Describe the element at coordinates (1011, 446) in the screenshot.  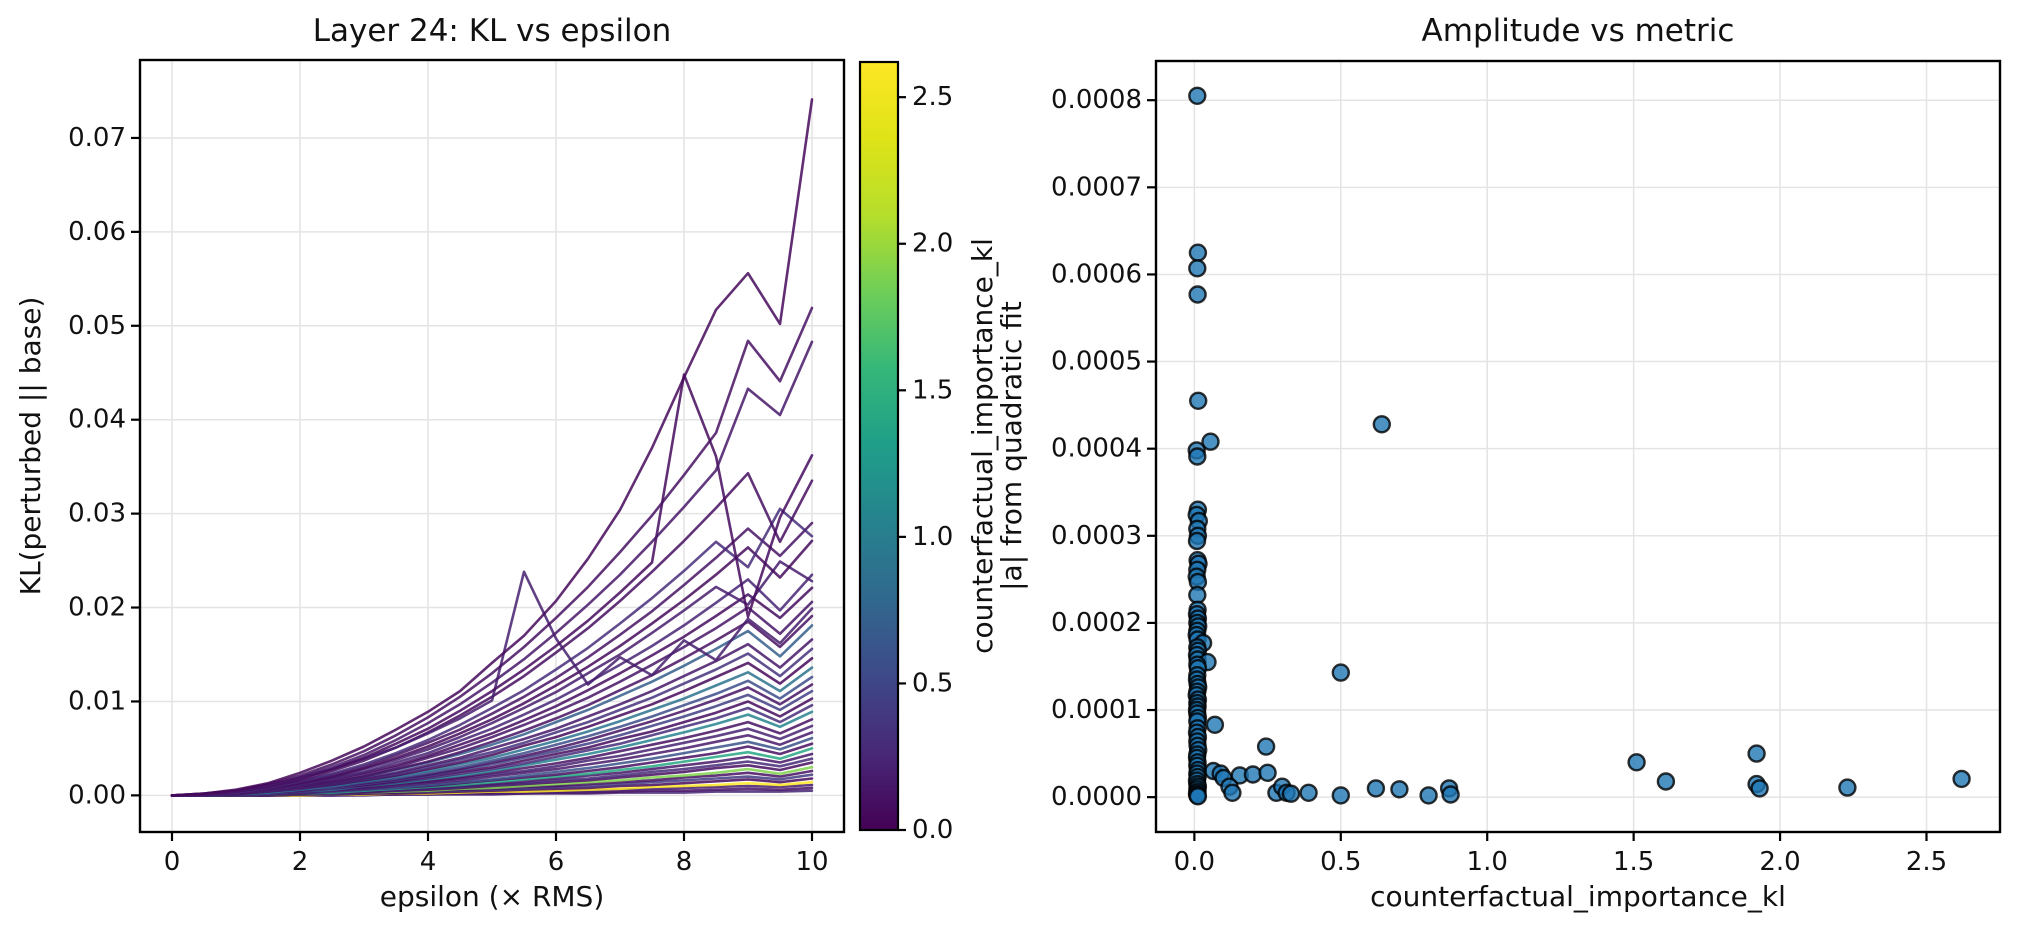
I see `colorbar-label-line2: |a| from quadratic fit` at that location.